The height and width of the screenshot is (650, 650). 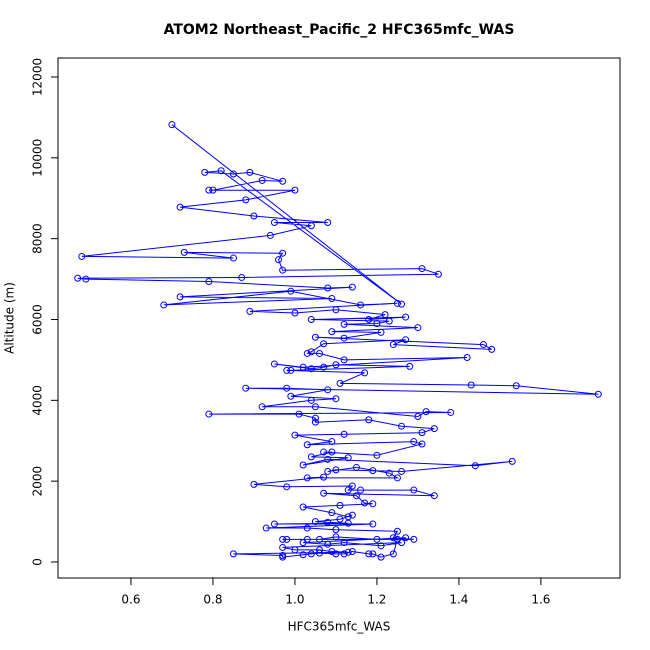 I want to click on x-tick-label: 1.2, so click(x=376, y=600).